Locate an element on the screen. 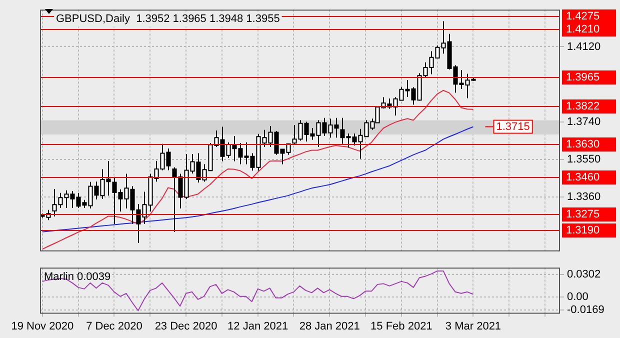 This screenshot has width=620, height=338. y-tick-label: 0.00 is located at coordinates (577, 297).